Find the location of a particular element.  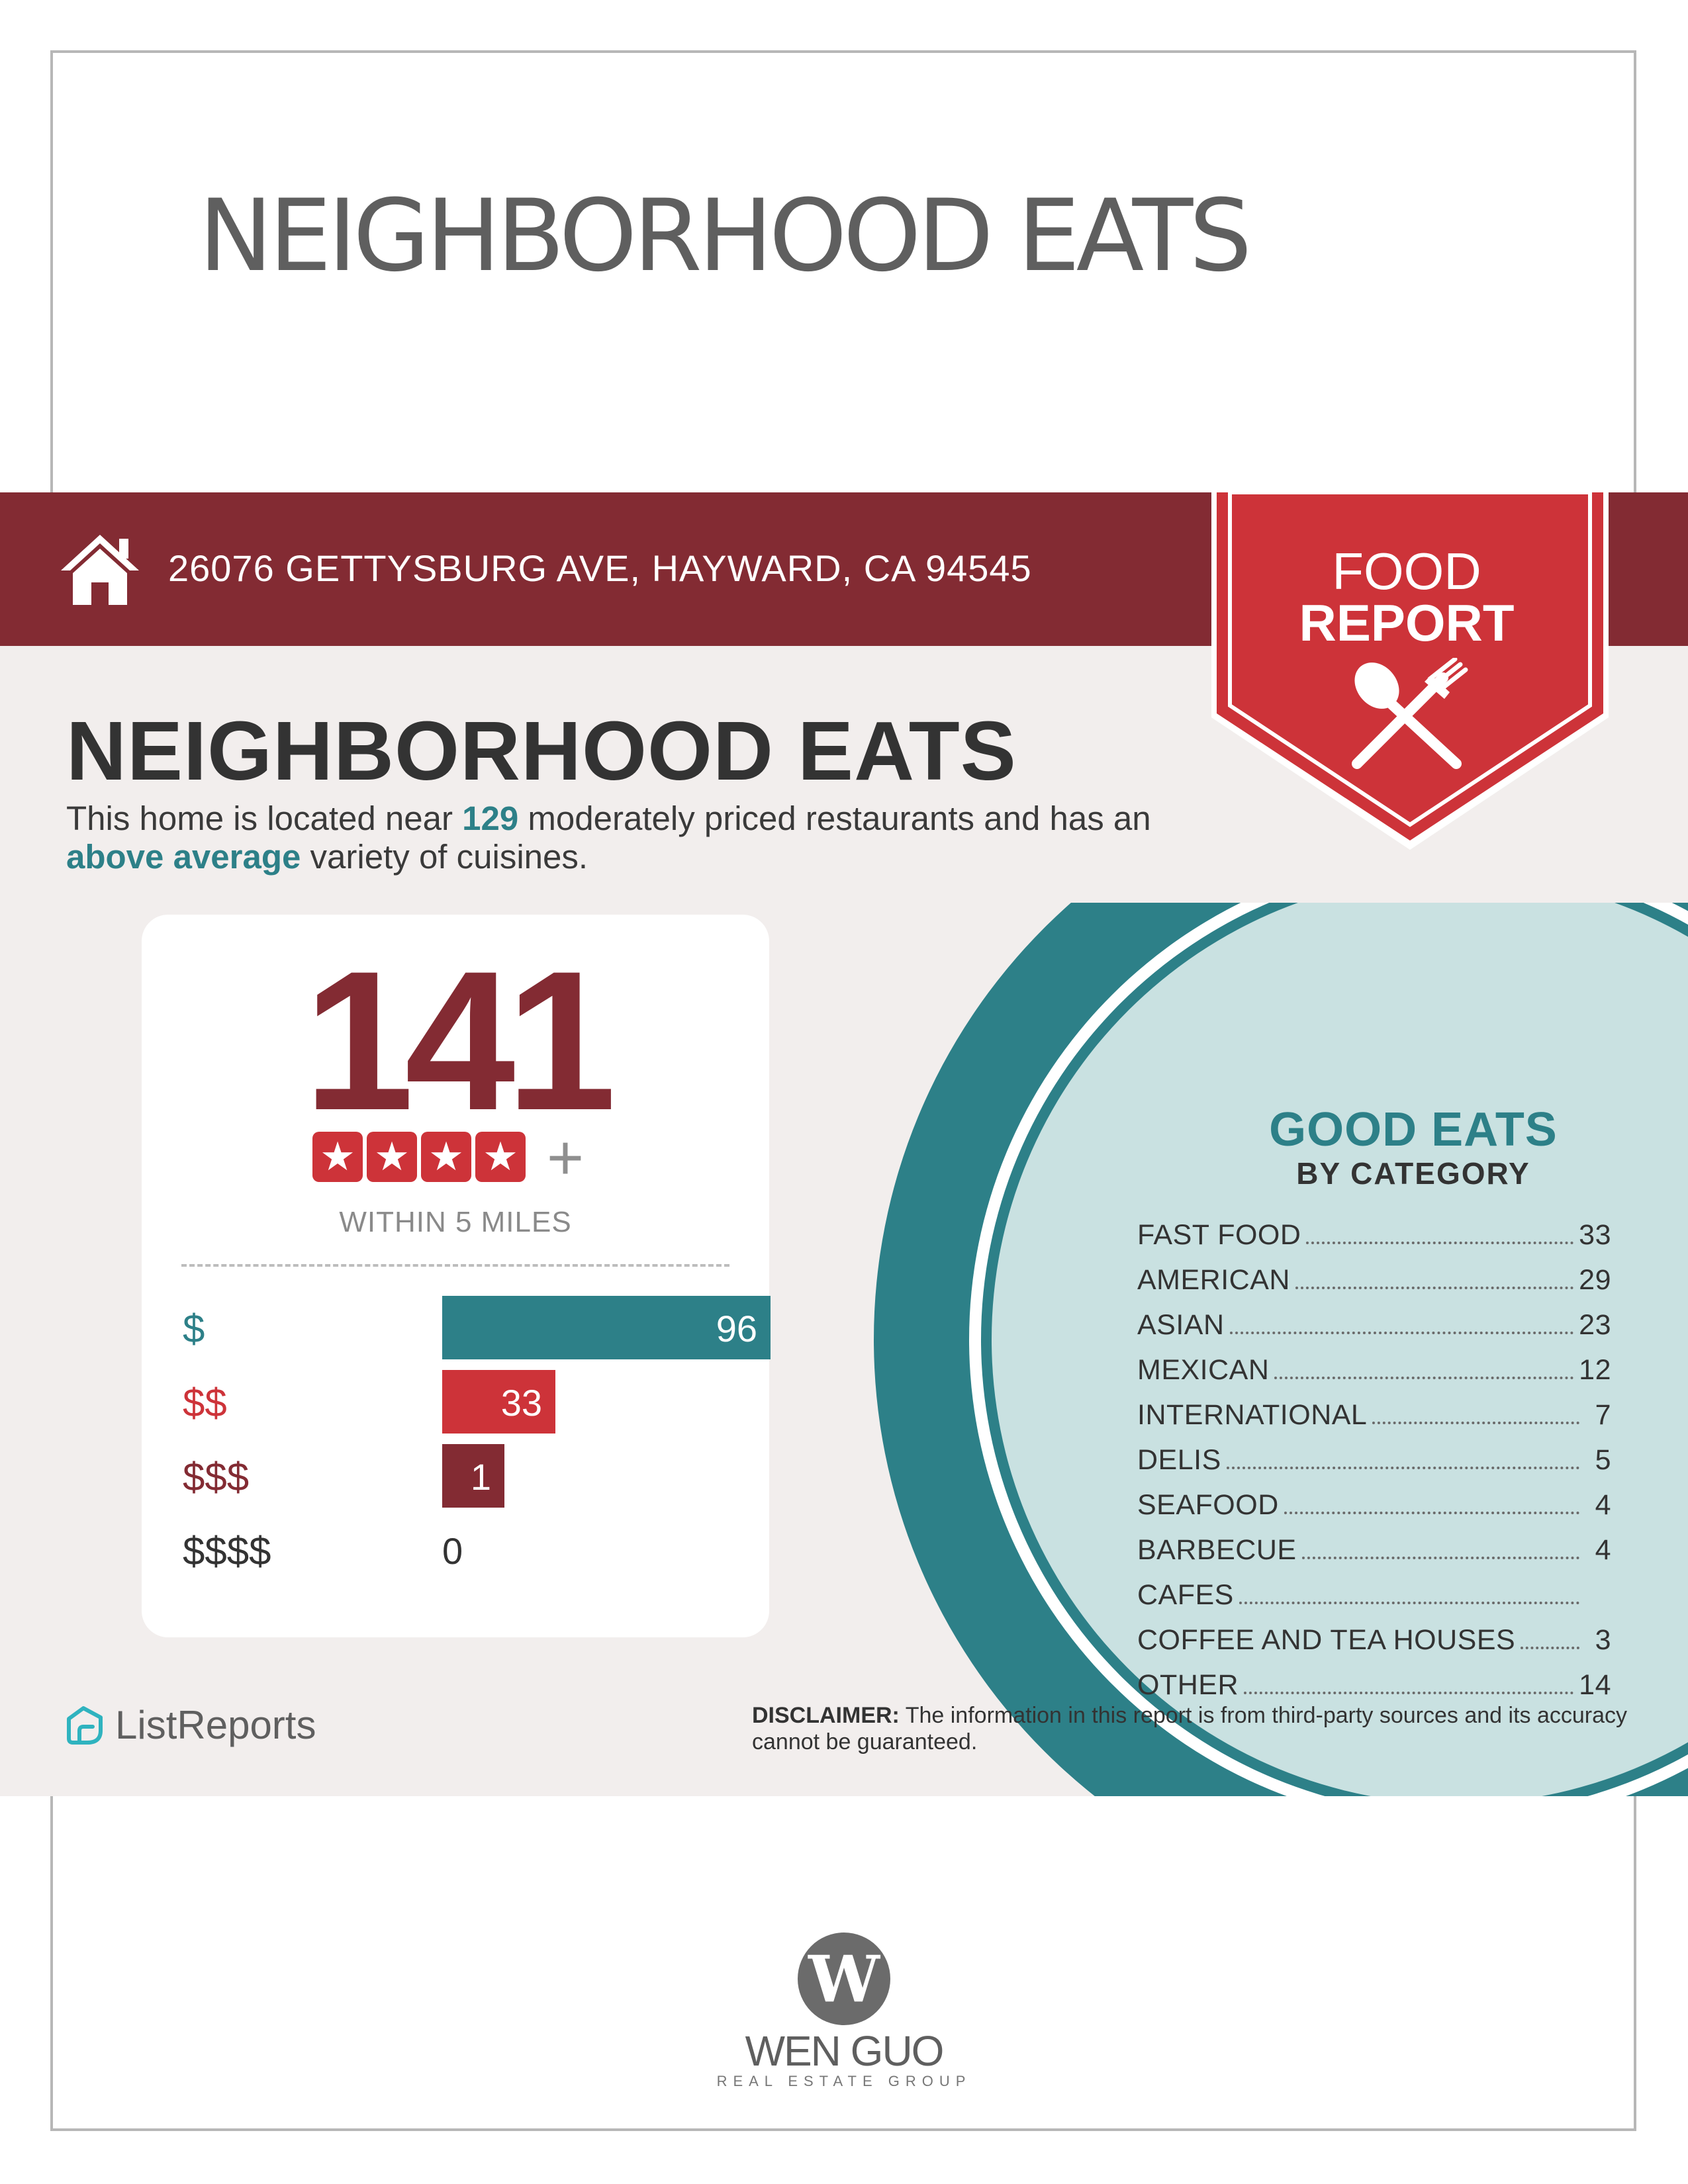

page-title: NEIGHBORHOOD EATS is located at coordinates (725, 236).